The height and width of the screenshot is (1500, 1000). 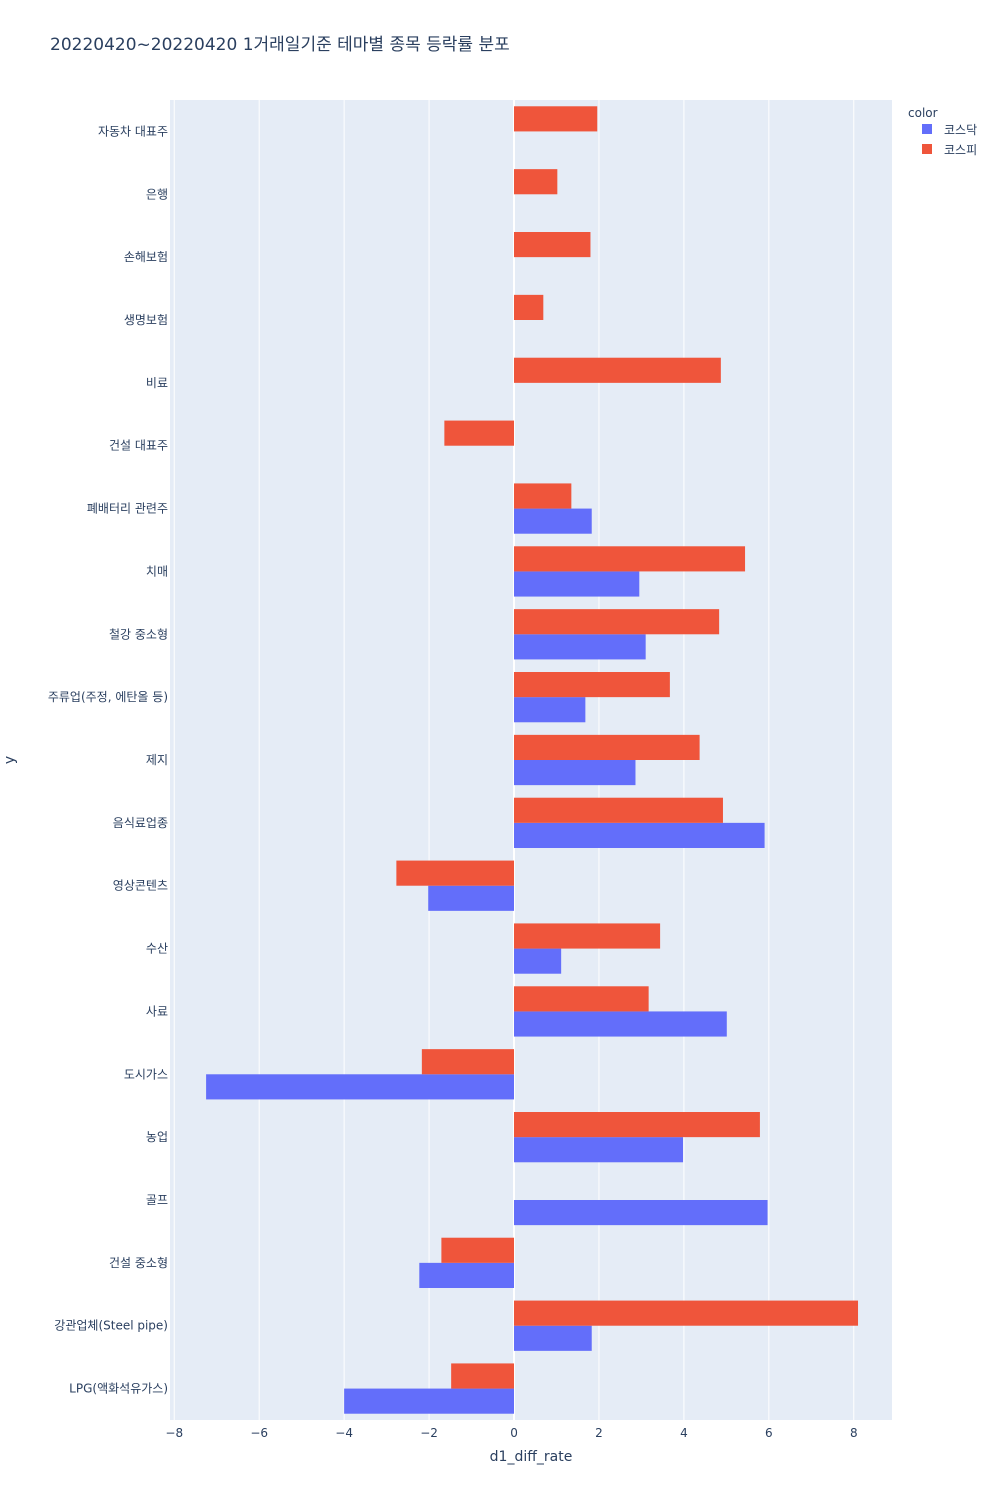 What do you see at coordinates (108, 697) in the screenshot?
I see `y-tick-label: 주류업(주정, 에탄올 등)` at bounding box center [108, 697].